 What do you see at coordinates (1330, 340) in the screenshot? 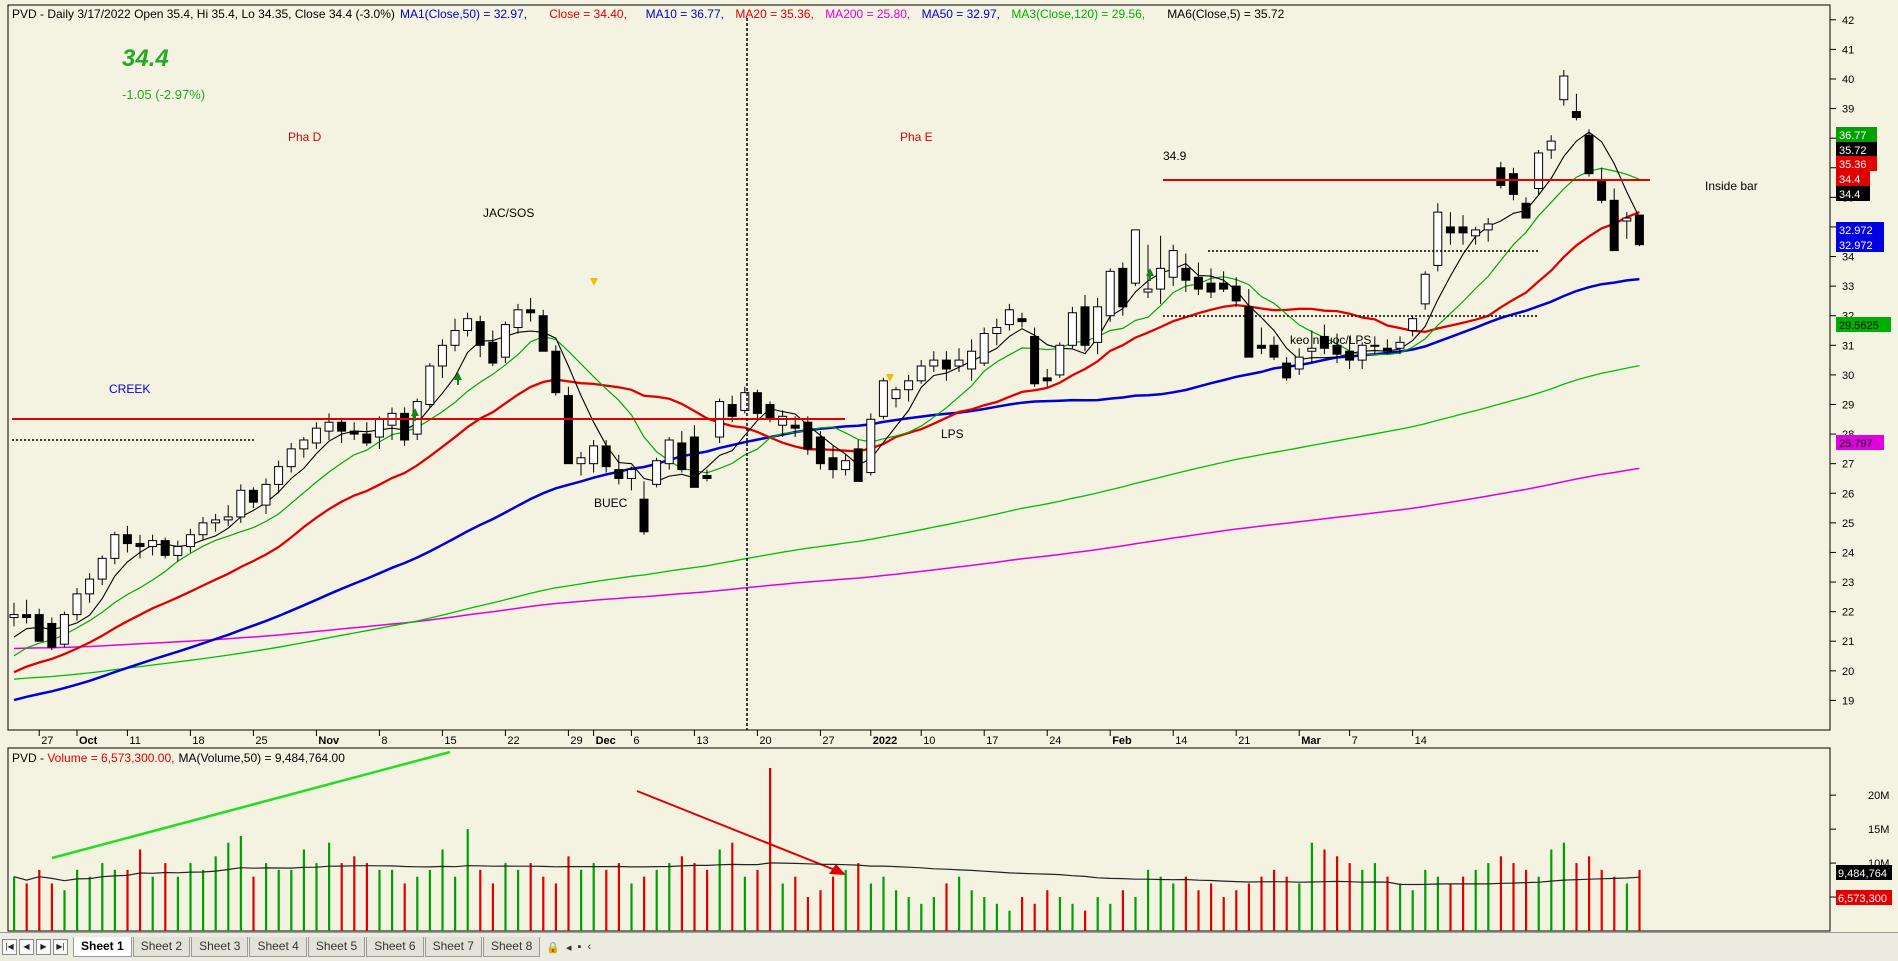
I see `keo-nguoc-lps-label: keo nguoc/LPS` at bounding box center [1330, 340].